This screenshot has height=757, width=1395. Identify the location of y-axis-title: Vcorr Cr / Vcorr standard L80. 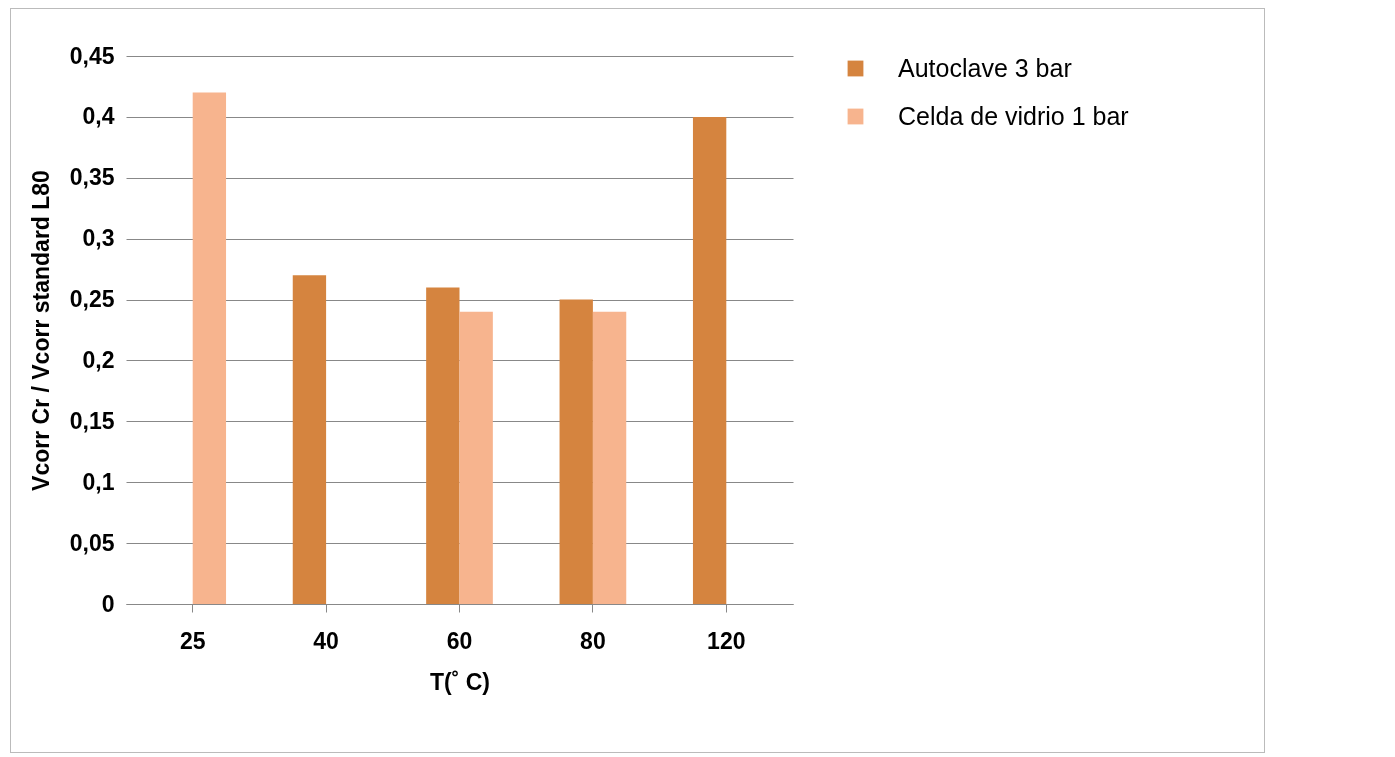
(40, 330).